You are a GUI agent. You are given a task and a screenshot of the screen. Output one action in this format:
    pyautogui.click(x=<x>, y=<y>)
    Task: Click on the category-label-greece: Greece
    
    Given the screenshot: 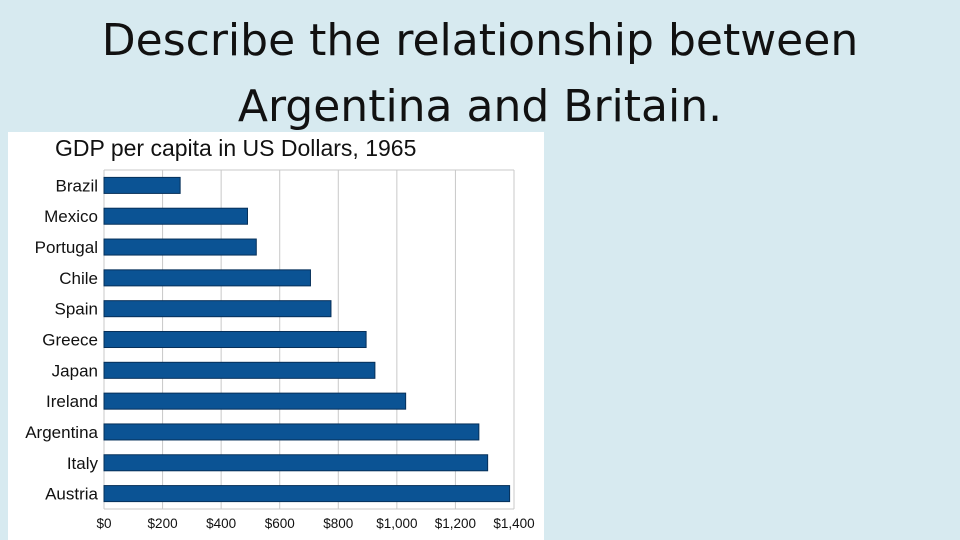 What is the action you would take?
    pyautogui.click(x=70, y=340)
    